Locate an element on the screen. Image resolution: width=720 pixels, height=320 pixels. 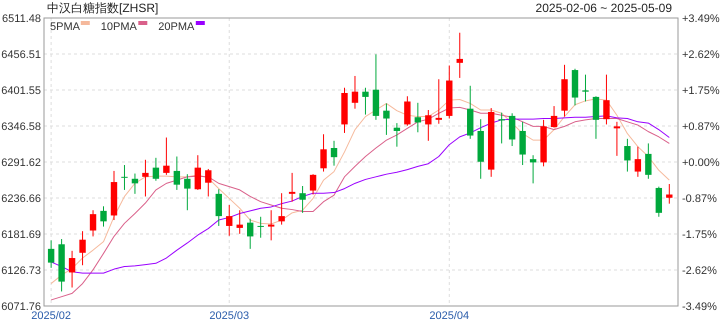
y2-tick-label: +1.75% is located at coordinates (701, 90).